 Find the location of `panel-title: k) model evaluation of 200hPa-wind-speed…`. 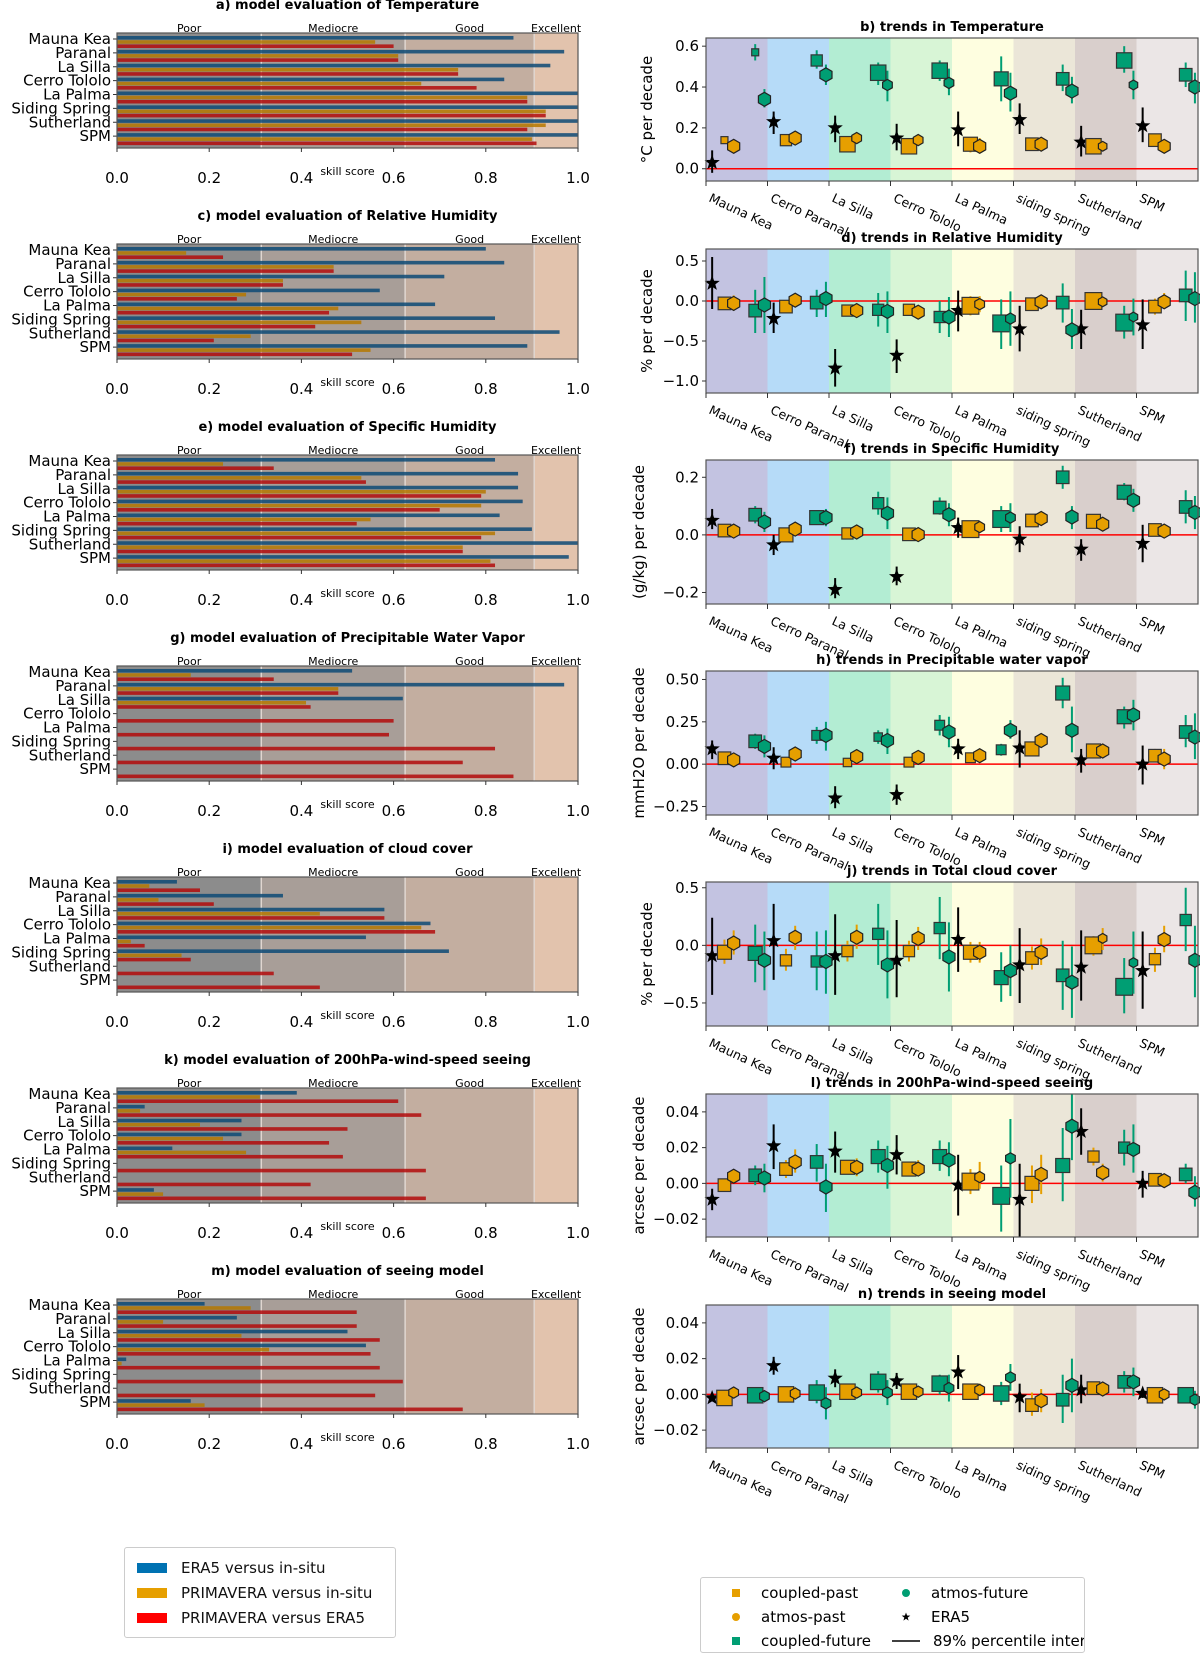

panel-title: k) model evaluation of 200hPa-wind-speed… is located at coordinates (347, 1060).